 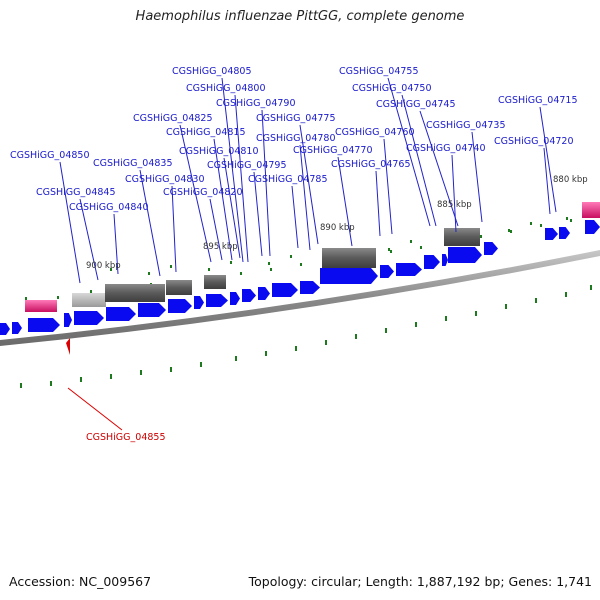 I want to click on gene-label: CGSHiGG_04825, so click(x=173, y=118).